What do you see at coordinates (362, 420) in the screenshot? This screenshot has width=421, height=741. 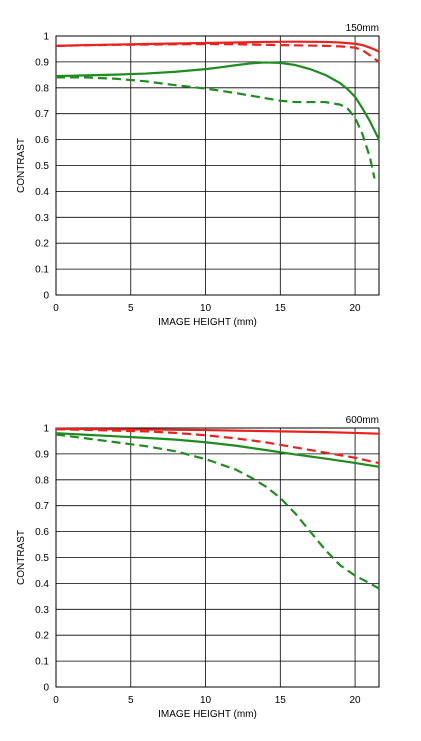 I see `chart-title: 600mm` at bounding box center [362, 420].